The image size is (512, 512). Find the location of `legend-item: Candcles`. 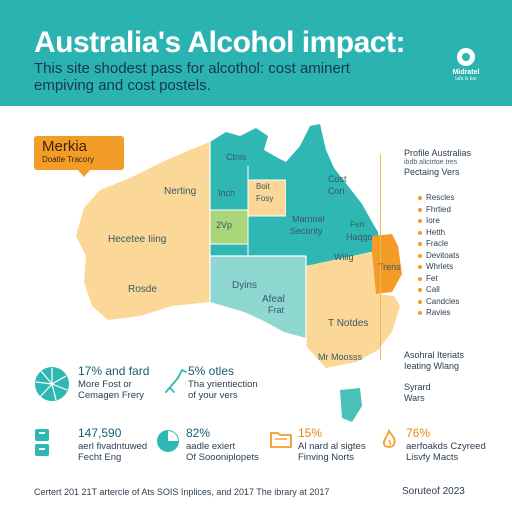

legend-item: Candcles is located at coordinates (456, 302).